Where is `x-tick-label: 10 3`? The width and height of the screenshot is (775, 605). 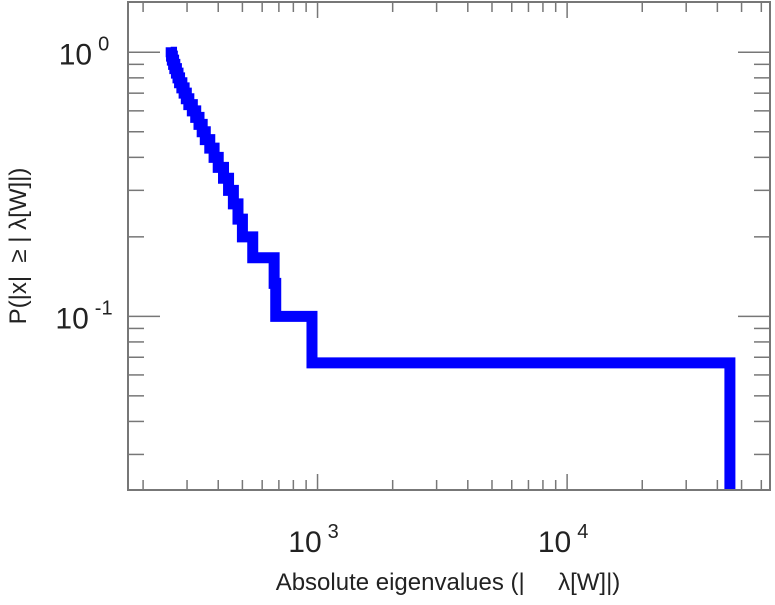 x-tick-label: 10 3 is located at coordinates (313, 540).